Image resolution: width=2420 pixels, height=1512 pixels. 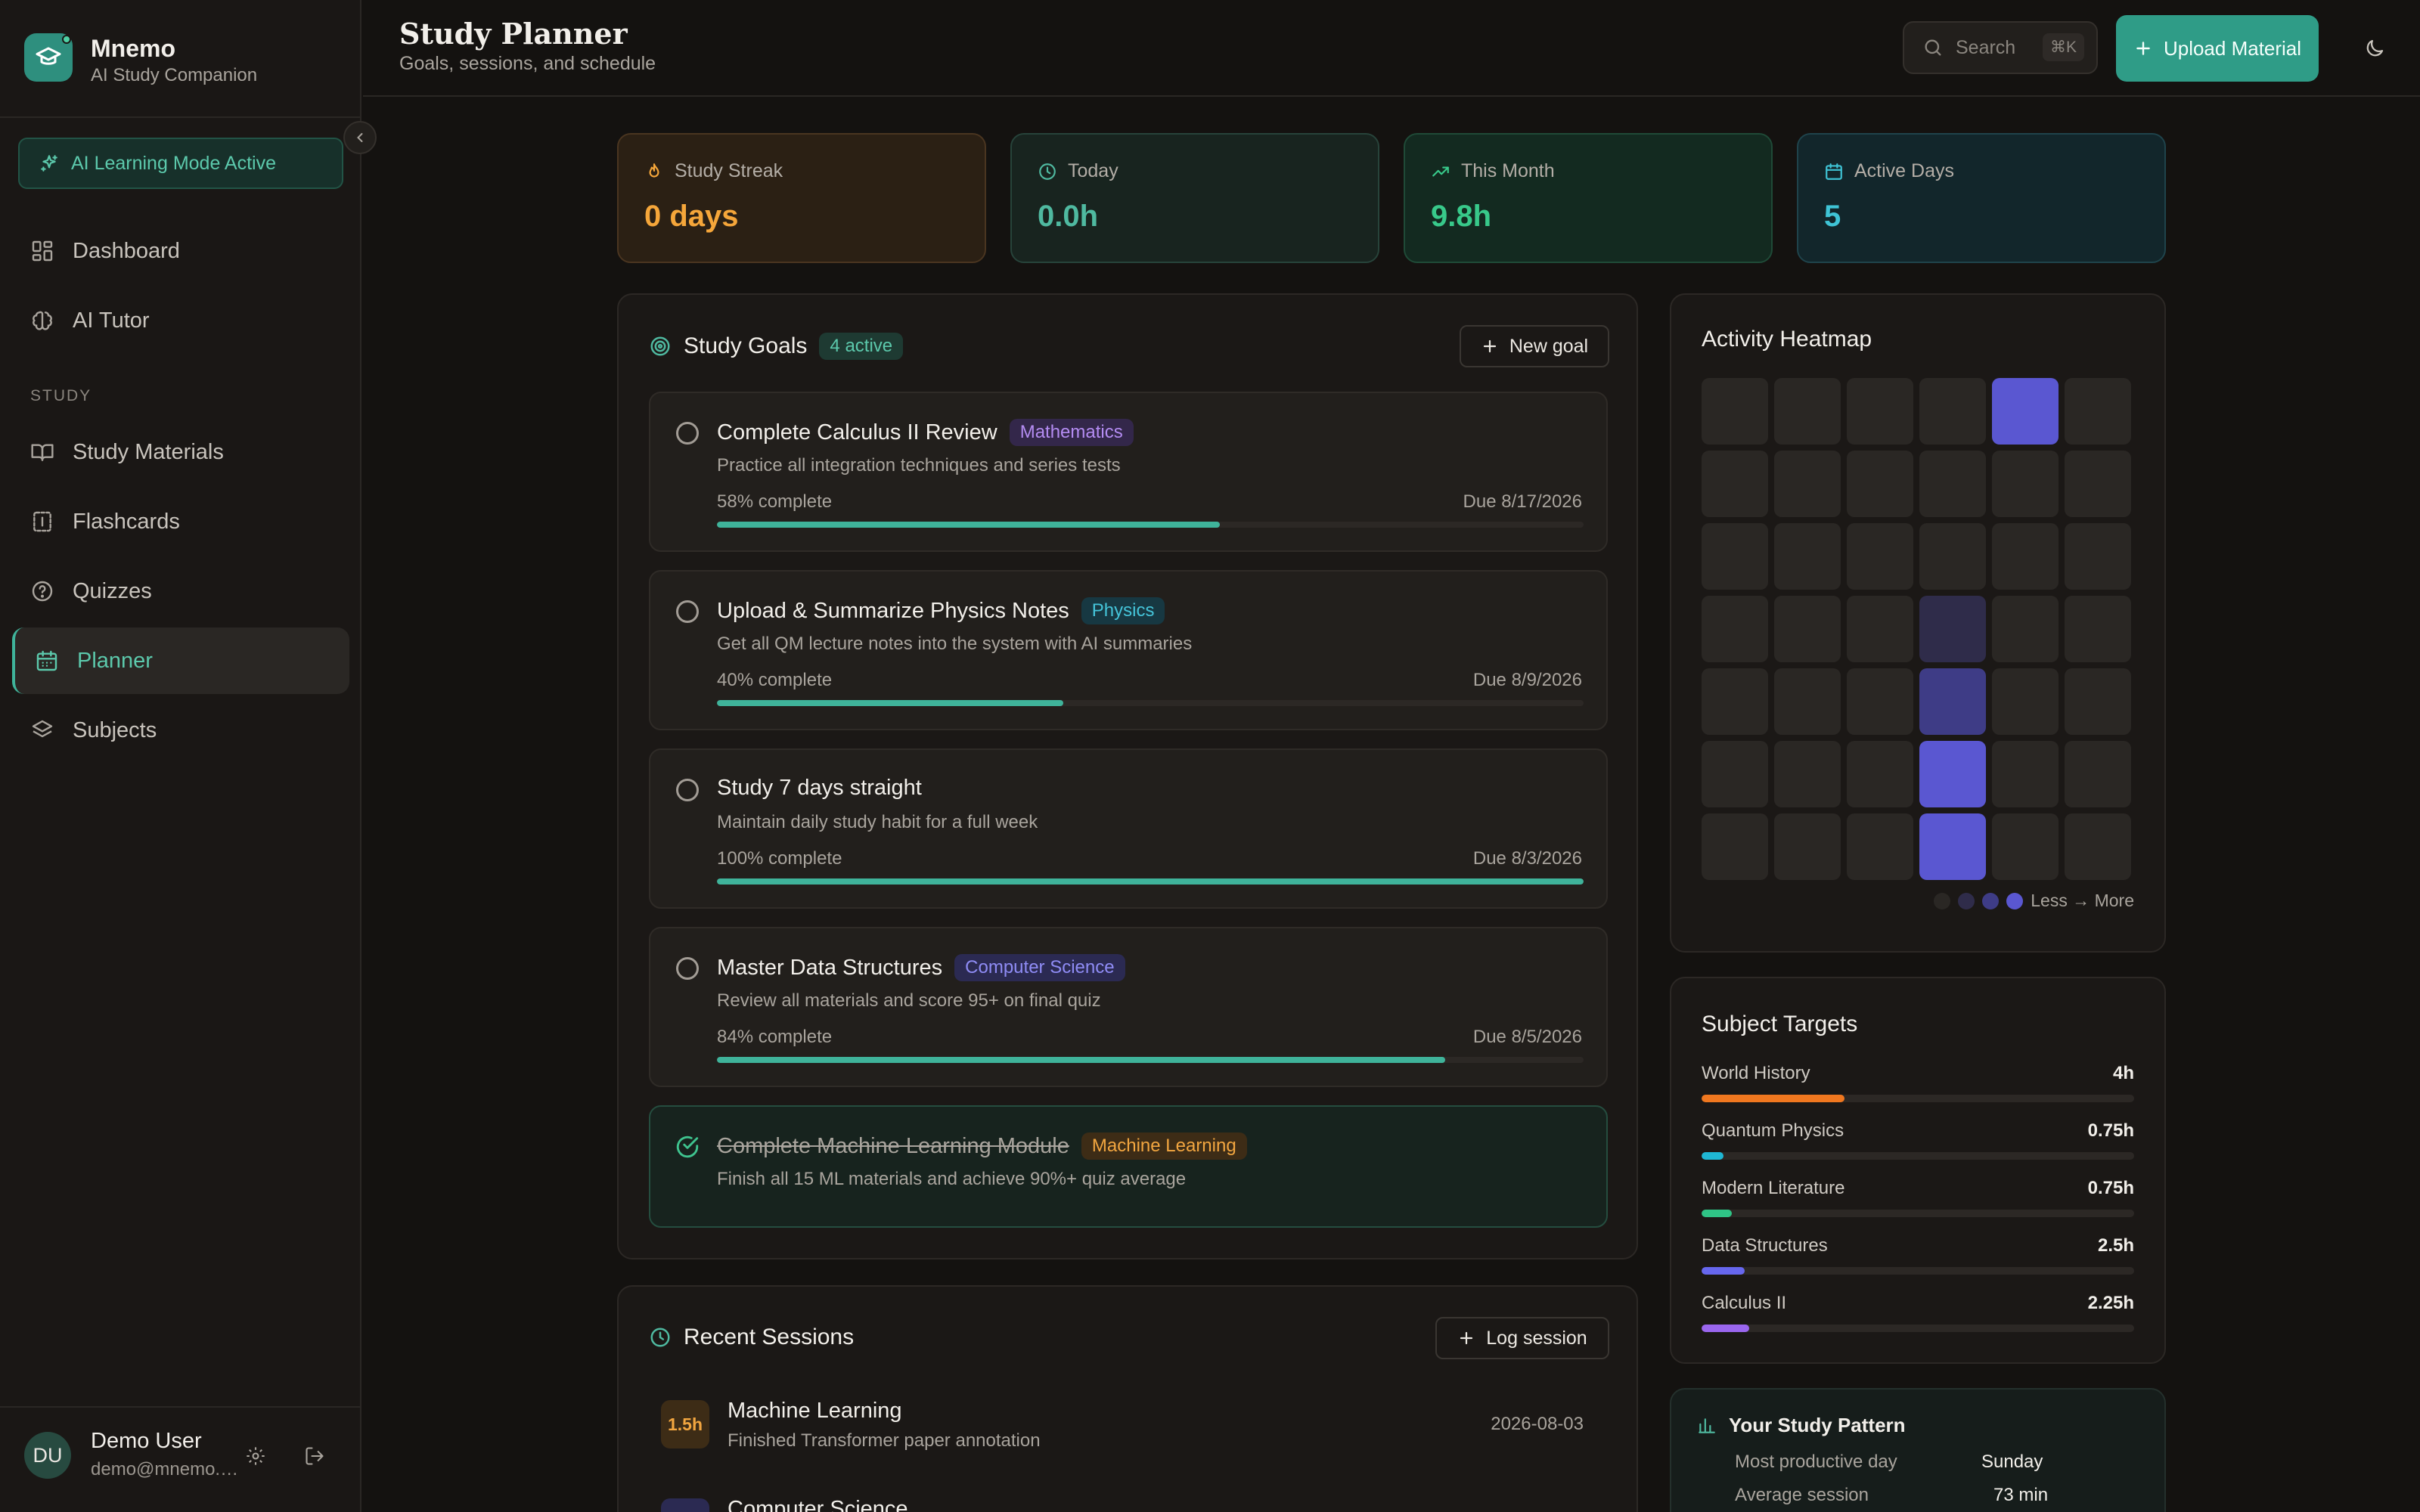 I want to click on page-title: Study Planner, so click(x=513, y=34).